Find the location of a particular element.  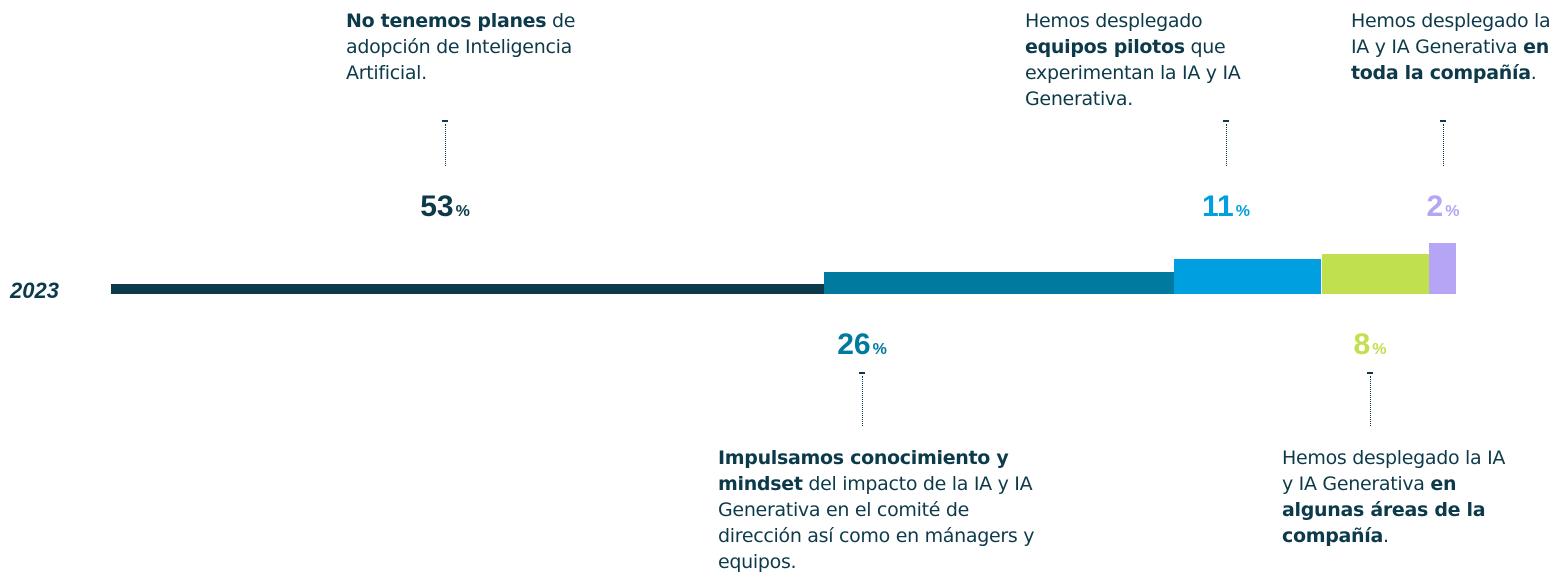

value-label: 53% is located at coordinates (445, 207).